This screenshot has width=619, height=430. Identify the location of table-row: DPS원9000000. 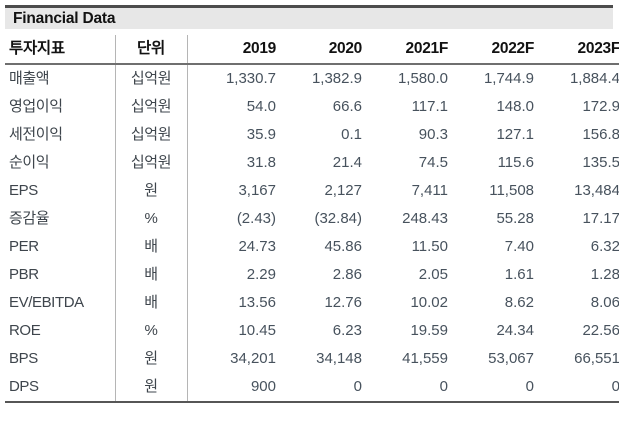
(312, 387).